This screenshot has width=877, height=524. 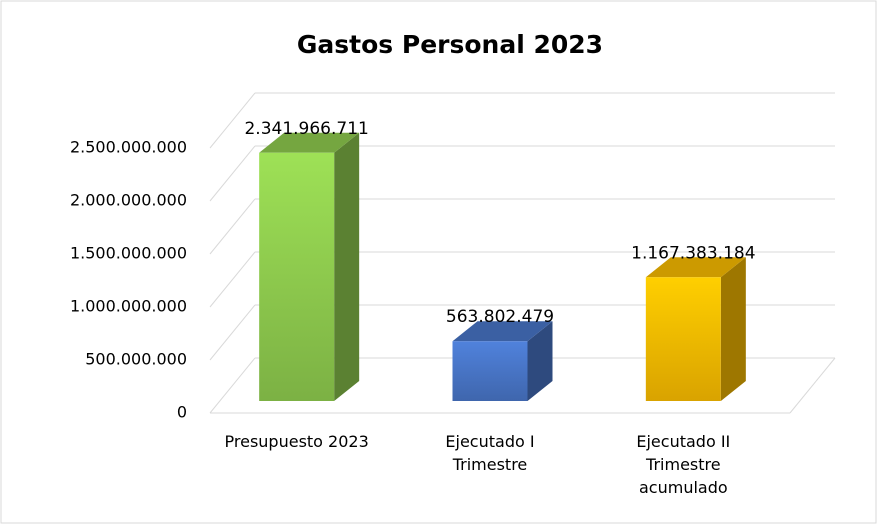 What do you see at coordinates (182, 412) in the screenshot?
I see `y-tick-label: 0` at bounding box center [182, 412].